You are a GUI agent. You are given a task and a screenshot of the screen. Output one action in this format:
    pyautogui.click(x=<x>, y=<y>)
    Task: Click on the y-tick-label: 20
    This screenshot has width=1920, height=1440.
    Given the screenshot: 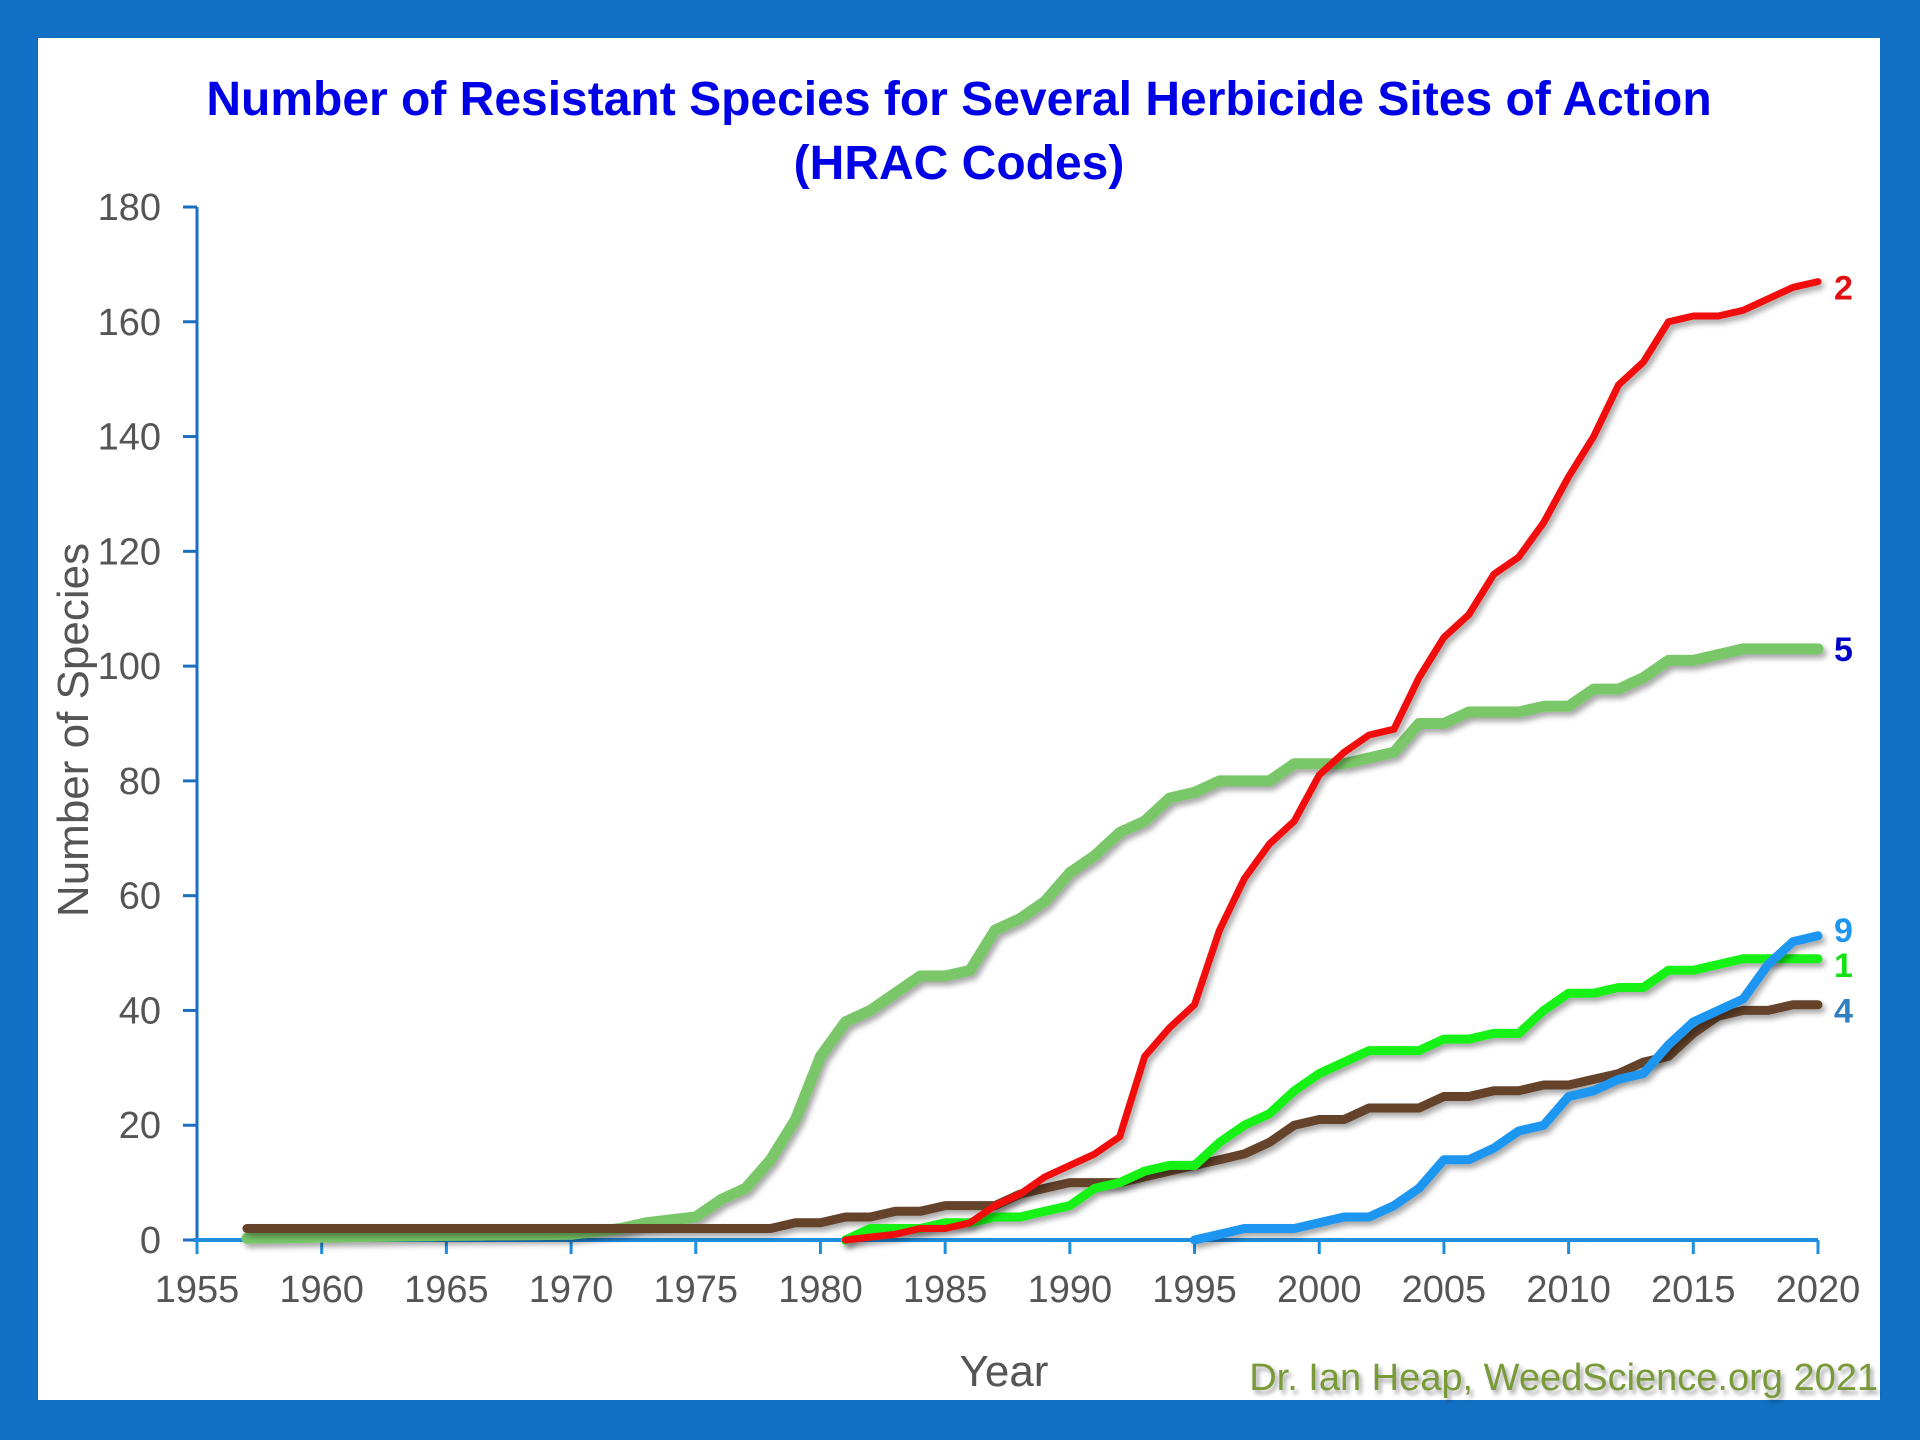 What is the action you would take?
    pyautogui.click(x=140, y=1126)
    